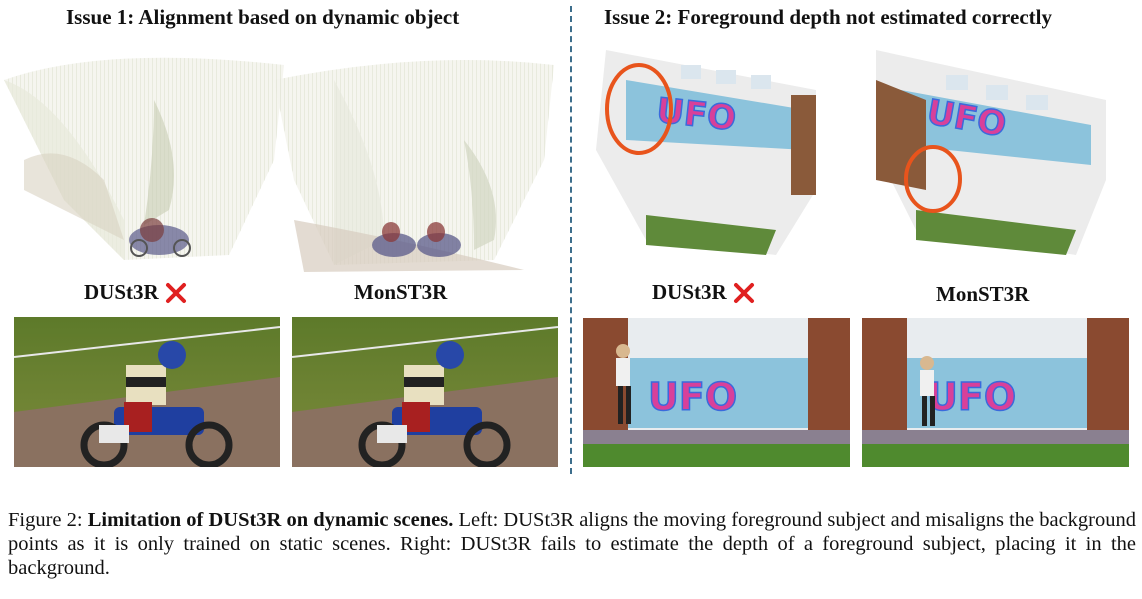  What do you see at coordinates (160, 237) in the screenshot?
I see `dust3r-rider-points` at bounding box center [160, 237].